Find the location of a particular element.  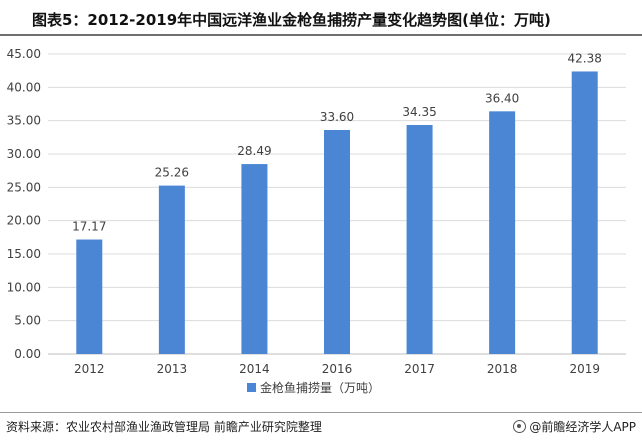

footer-divider is located at coordinates (321, 412).